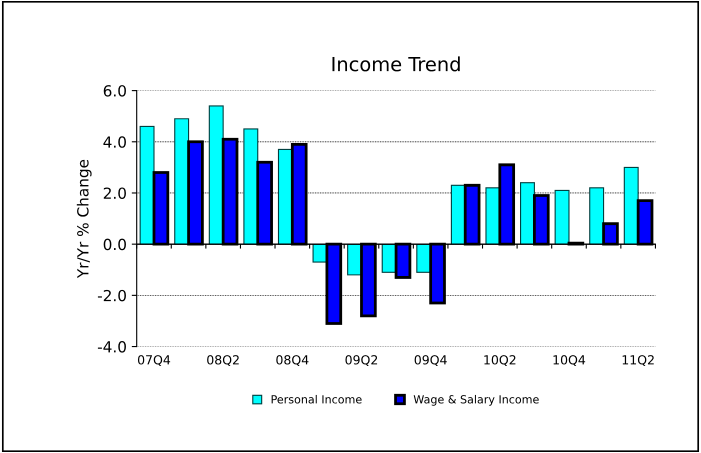  What do you see at coordinates (115, 193) in the screenshot?
I see `y-tick-label: 2.0` at bounding box center [115, 193].